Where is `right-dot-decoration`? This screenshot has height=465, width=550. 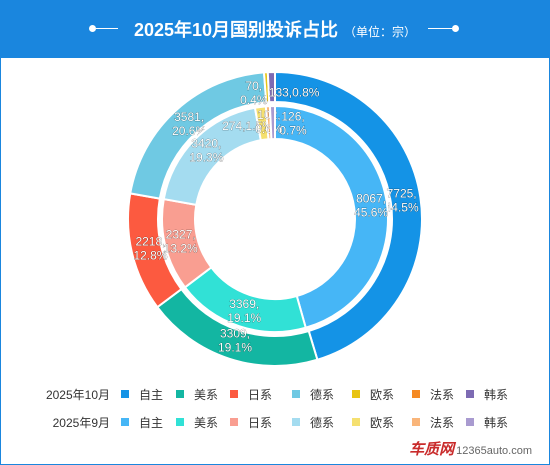
right-dot-decoration is located at coordinates (455, 28).